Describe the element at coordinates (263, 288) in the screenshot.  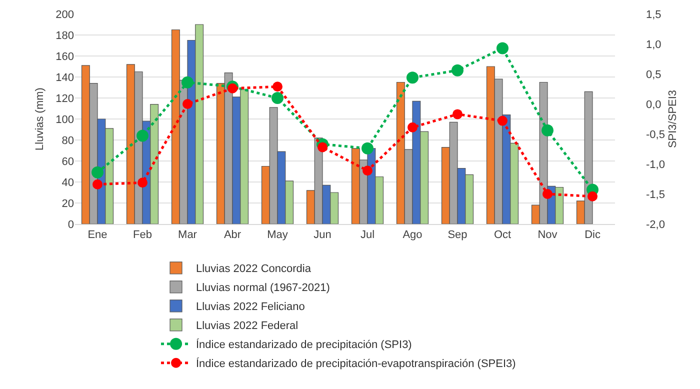
I see `legend-label: Lluvias normal (1967-2021)` at that location.